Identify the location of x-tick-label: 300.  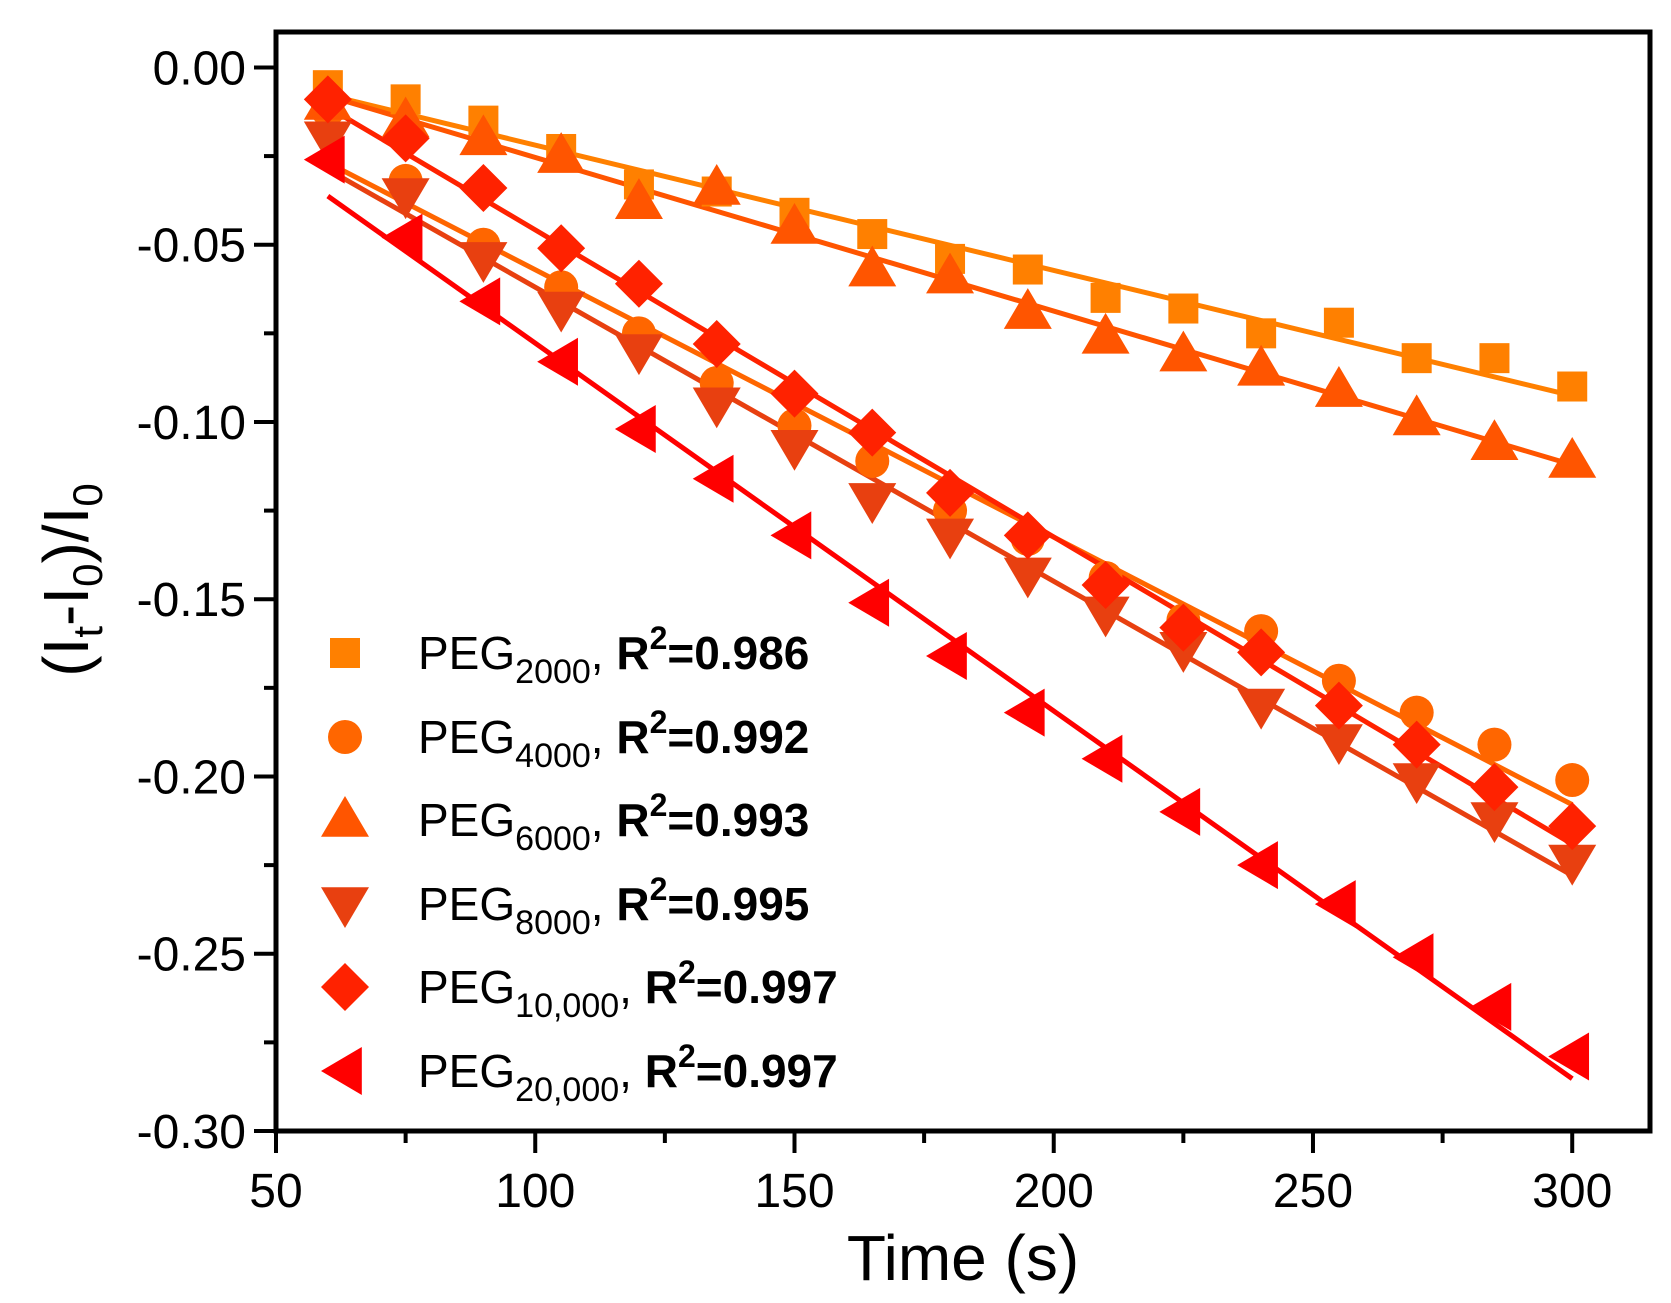
(1572, 1191).